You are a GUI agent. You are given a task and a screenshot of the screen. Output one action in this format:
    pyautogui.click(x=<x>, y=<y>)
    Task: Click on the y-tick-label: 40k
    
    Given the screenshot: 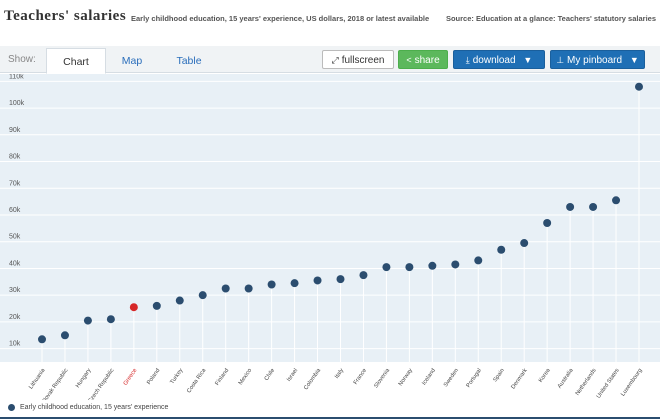 What is the action you would take?
    pyautogui.click(x=15, y=263)
    